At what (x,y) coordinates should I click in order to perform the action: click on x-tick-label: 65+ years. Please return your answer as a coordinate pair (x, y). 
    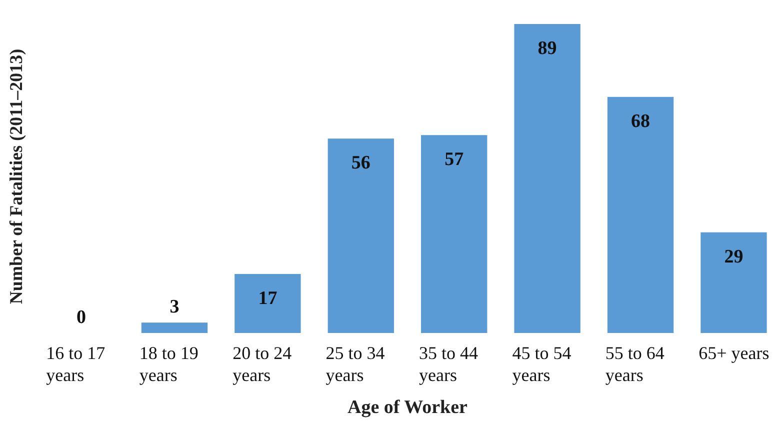
    Looking at the image, I should click on (734, 353).